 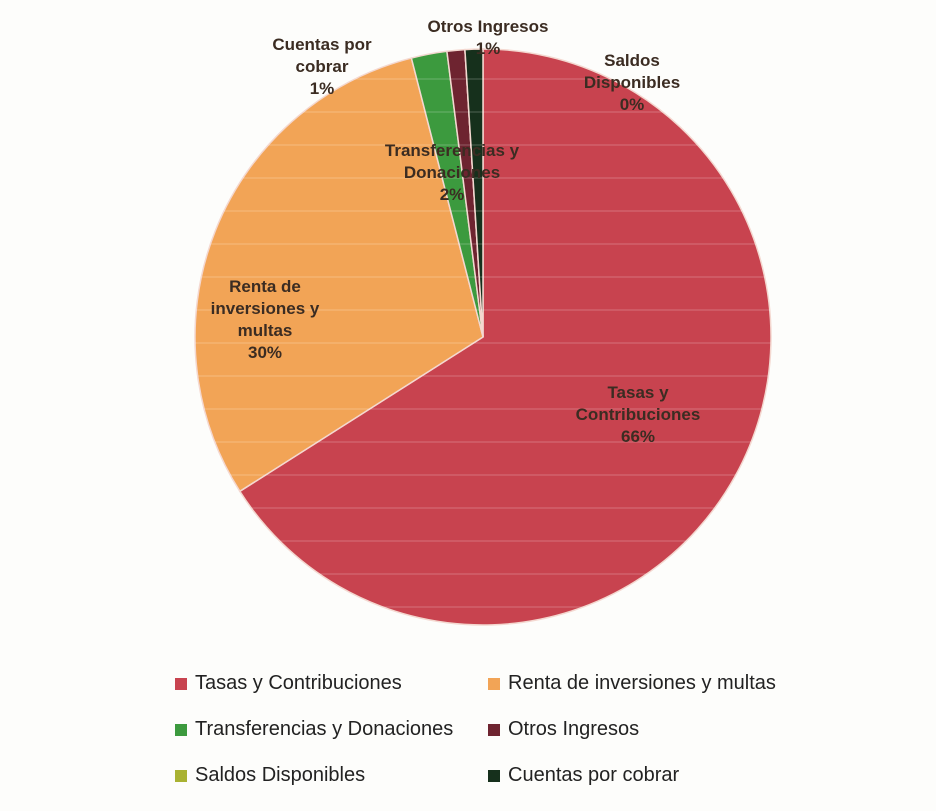 I want to click on data-label-value: 66%, so click(x=638, y=436).